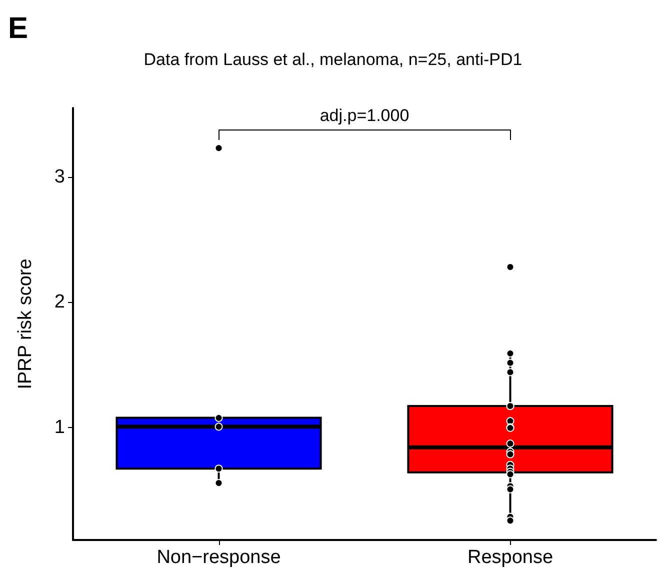 The image size is (666, 579). What do you see at coordinates (364, 116) in the screenshot?
I see `annotation: adj.p=1.000` at bounding box center [364, 116].